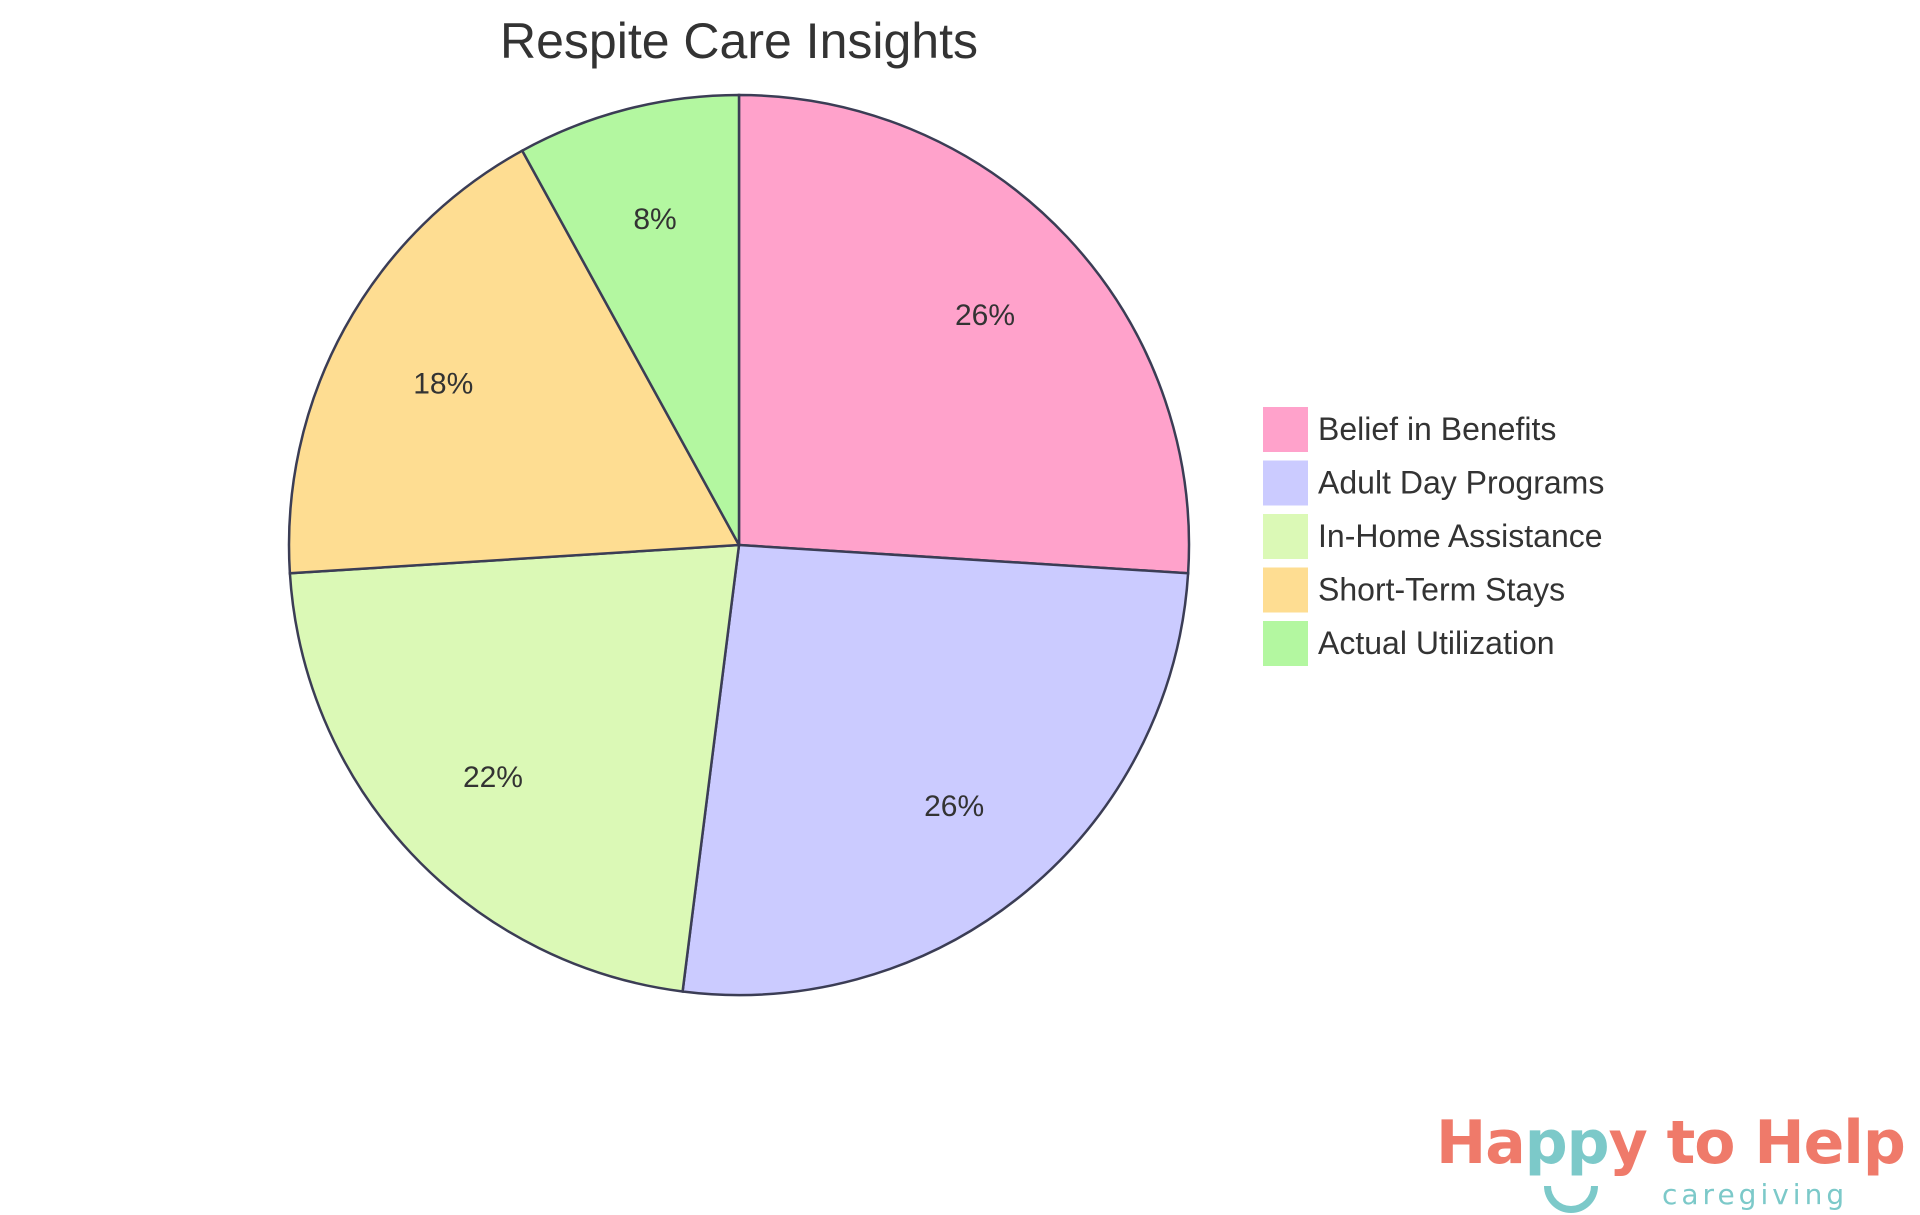 This screenshot has height=1215, width=1920. I want to click on logo-subtitle: caregiving, so click(1755, 1194).